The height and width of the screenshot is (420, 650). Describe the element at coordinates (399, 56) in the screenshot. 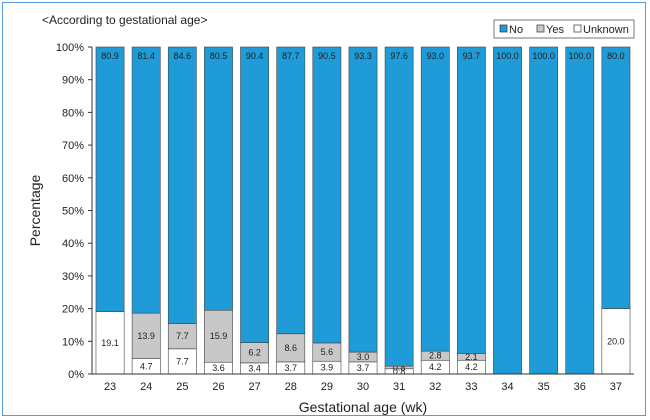

I see `bar-label-no: 97.6` at that location.